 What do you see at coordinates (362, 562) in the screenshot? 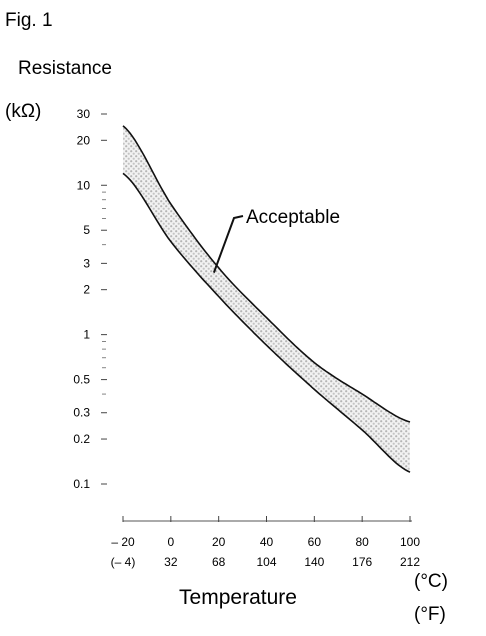
I see `x-tick-label-fahrenheit: 176` at bounding box center [362, 562].